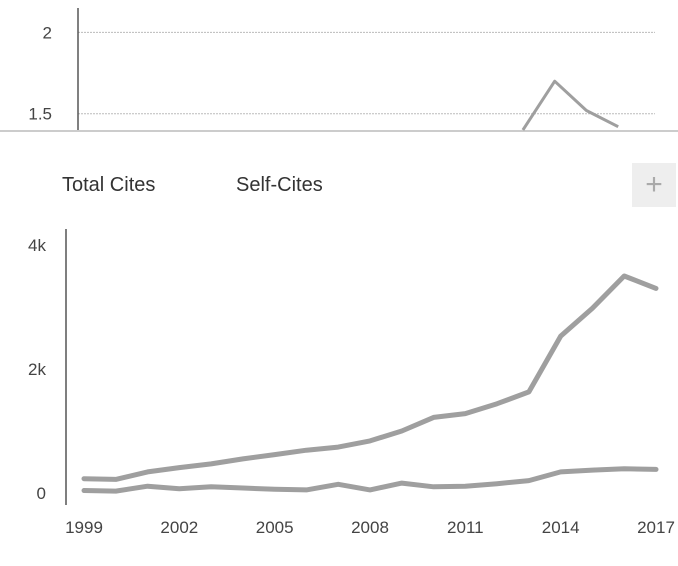 Image resolution: width=678 pixels, height=566 pixels. What do you see at coordinates (279, 185) in the screenshot?
I see `legend-self-cites: Self-Cites` at bounding box center [279, 185].